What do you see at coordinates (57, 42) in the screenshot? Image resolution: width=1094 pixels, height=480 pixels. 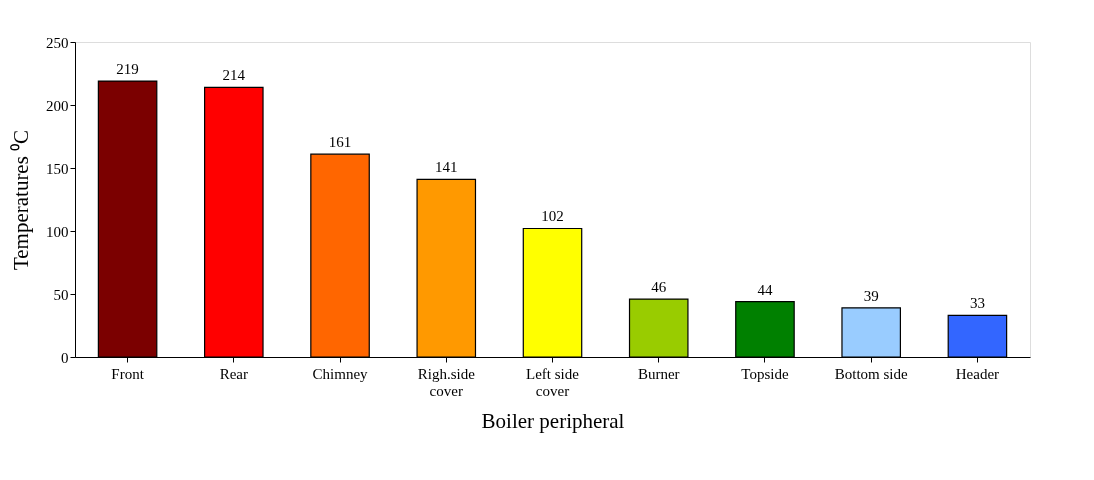 I see `y-tick-label: 250` at bounding box center [57, 42].